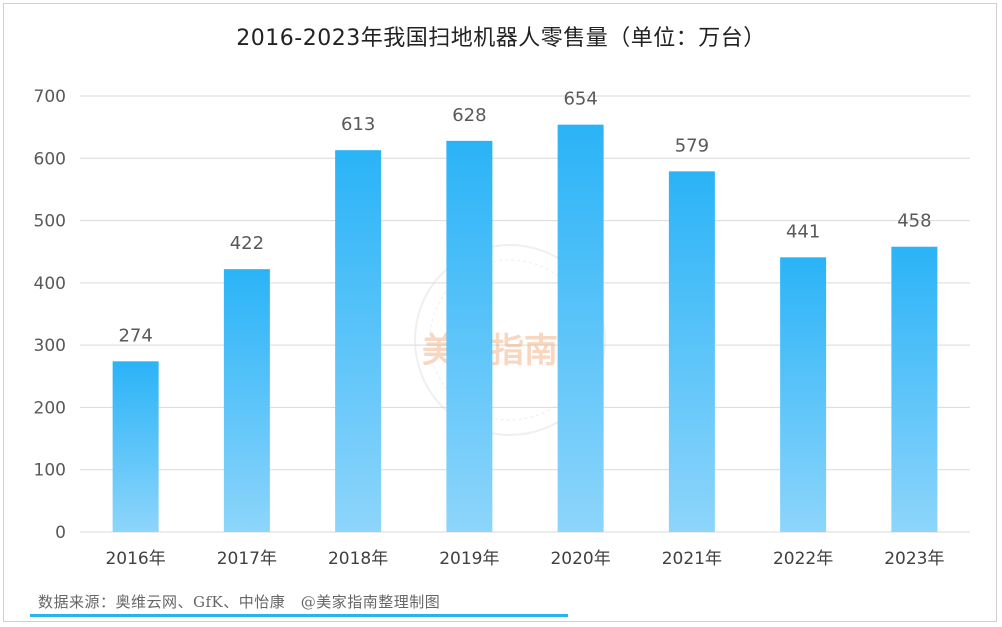  What do you see at coordinates (914, 221) in the screenshot?
I see `data-label: 458` at bounding box center [914, 221].